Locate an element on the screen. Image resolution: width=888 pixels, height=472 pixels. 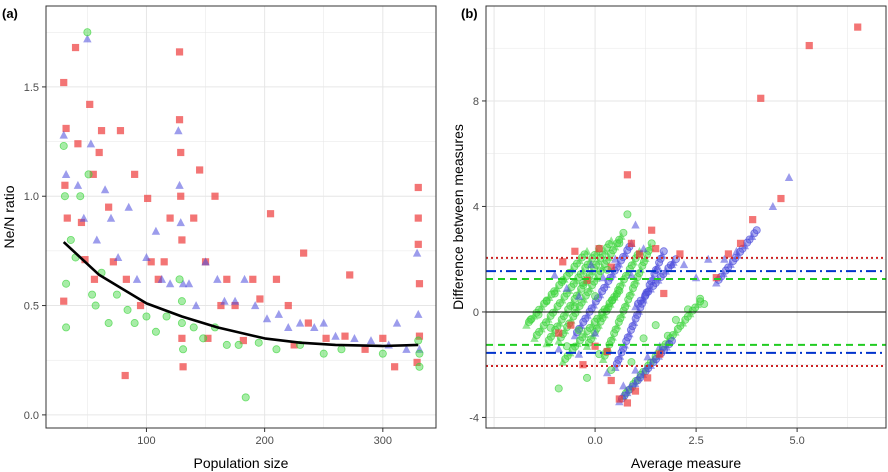
y-tick-label: 0.0 is located at coordinates (31, 416).